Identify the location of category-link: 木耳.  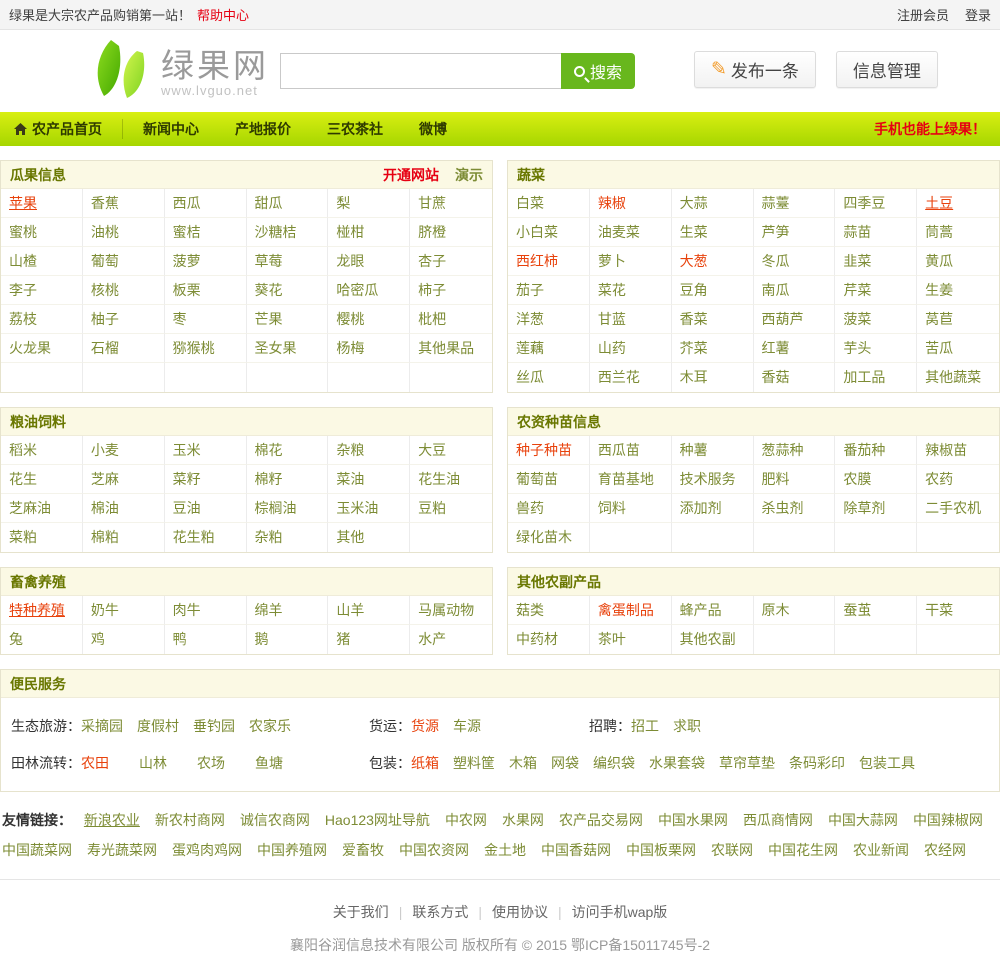
(713, 377).